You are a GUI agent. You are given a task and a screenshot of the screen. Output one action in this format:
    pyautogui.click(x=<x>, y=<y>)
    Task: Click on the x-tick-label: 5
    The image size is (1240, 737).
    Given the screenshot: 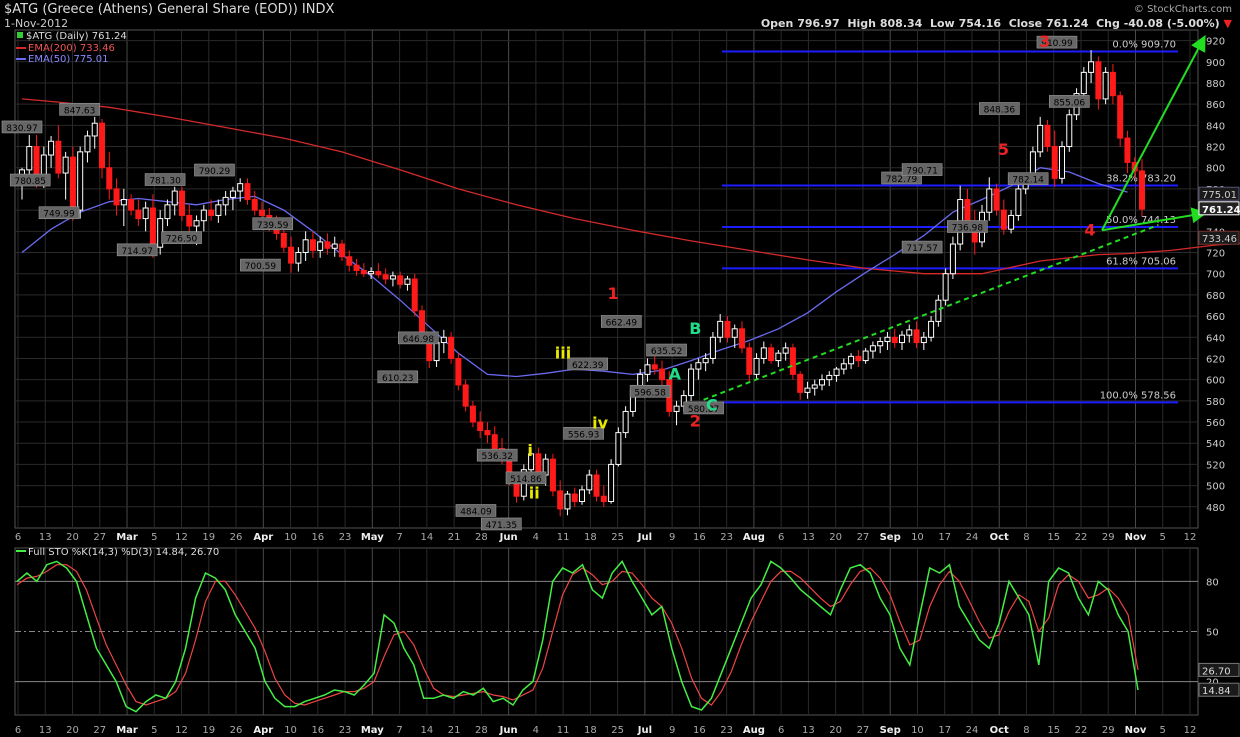 What is the action you would take?
    pyautogui.click(x=1163, y=537)
    